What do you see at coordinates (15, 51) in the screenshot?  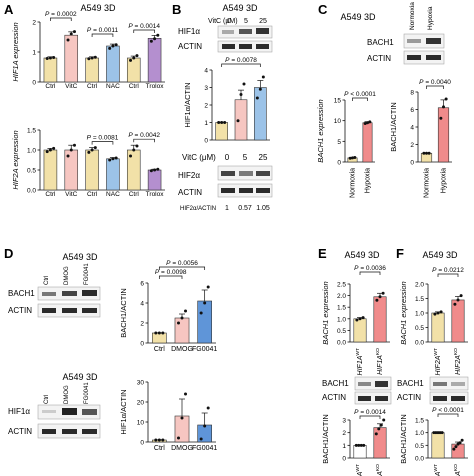 I see `y-axis-label: HIF1A expression` at bounding box center [15, 51].